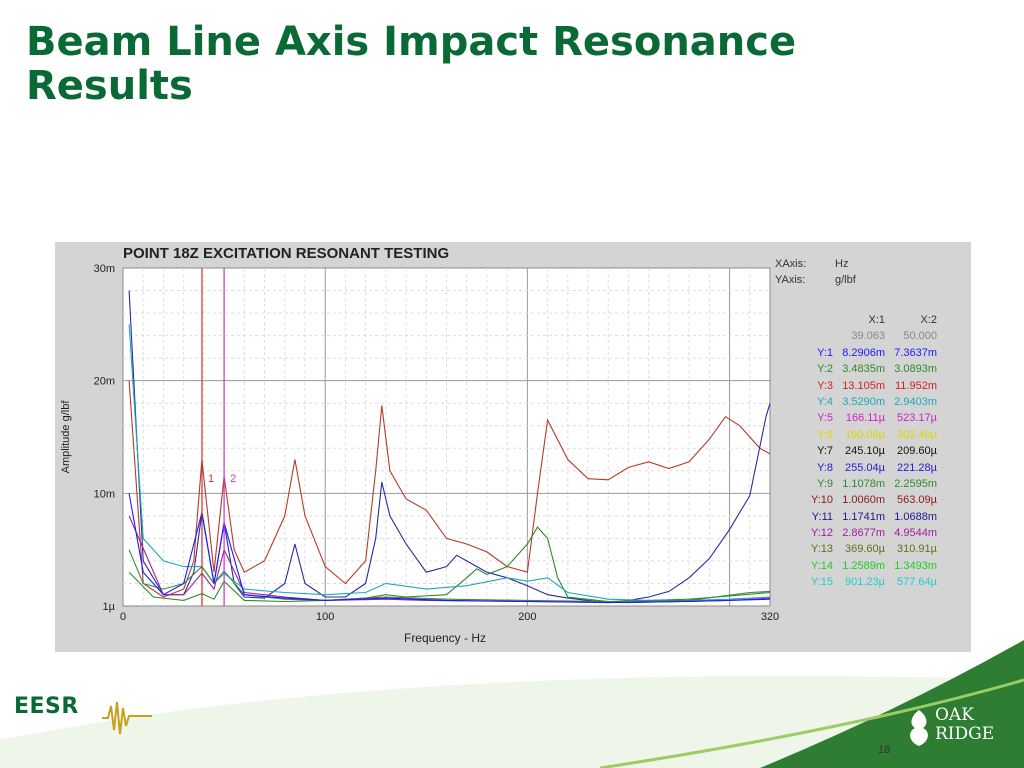 Image resolution: width=1024 pixels, height=768 pixels. I want to click on cursor-value-v1: 13.105m, so click(863, 385).